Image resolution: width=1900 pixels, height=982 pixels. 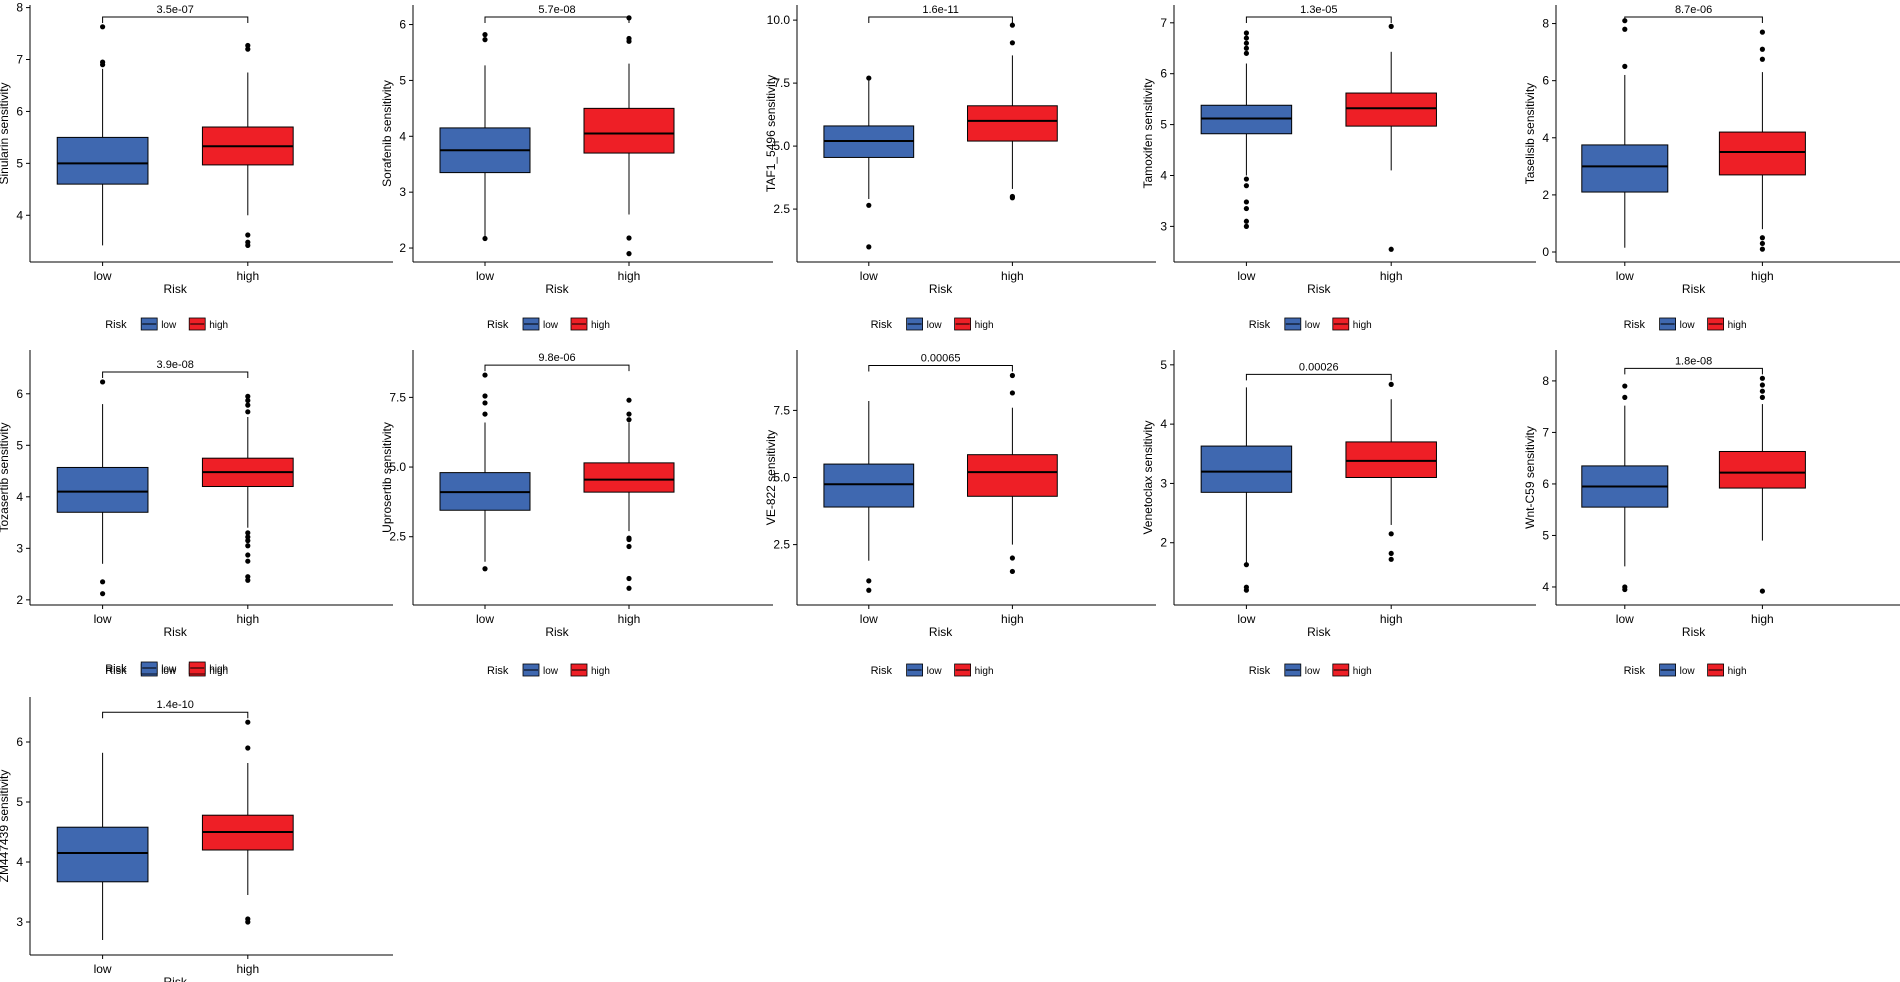 What do you see at coordinates (19, 8) in the screenshot?
I see `y-tick-label: 8` at bounding box center [19, 8].